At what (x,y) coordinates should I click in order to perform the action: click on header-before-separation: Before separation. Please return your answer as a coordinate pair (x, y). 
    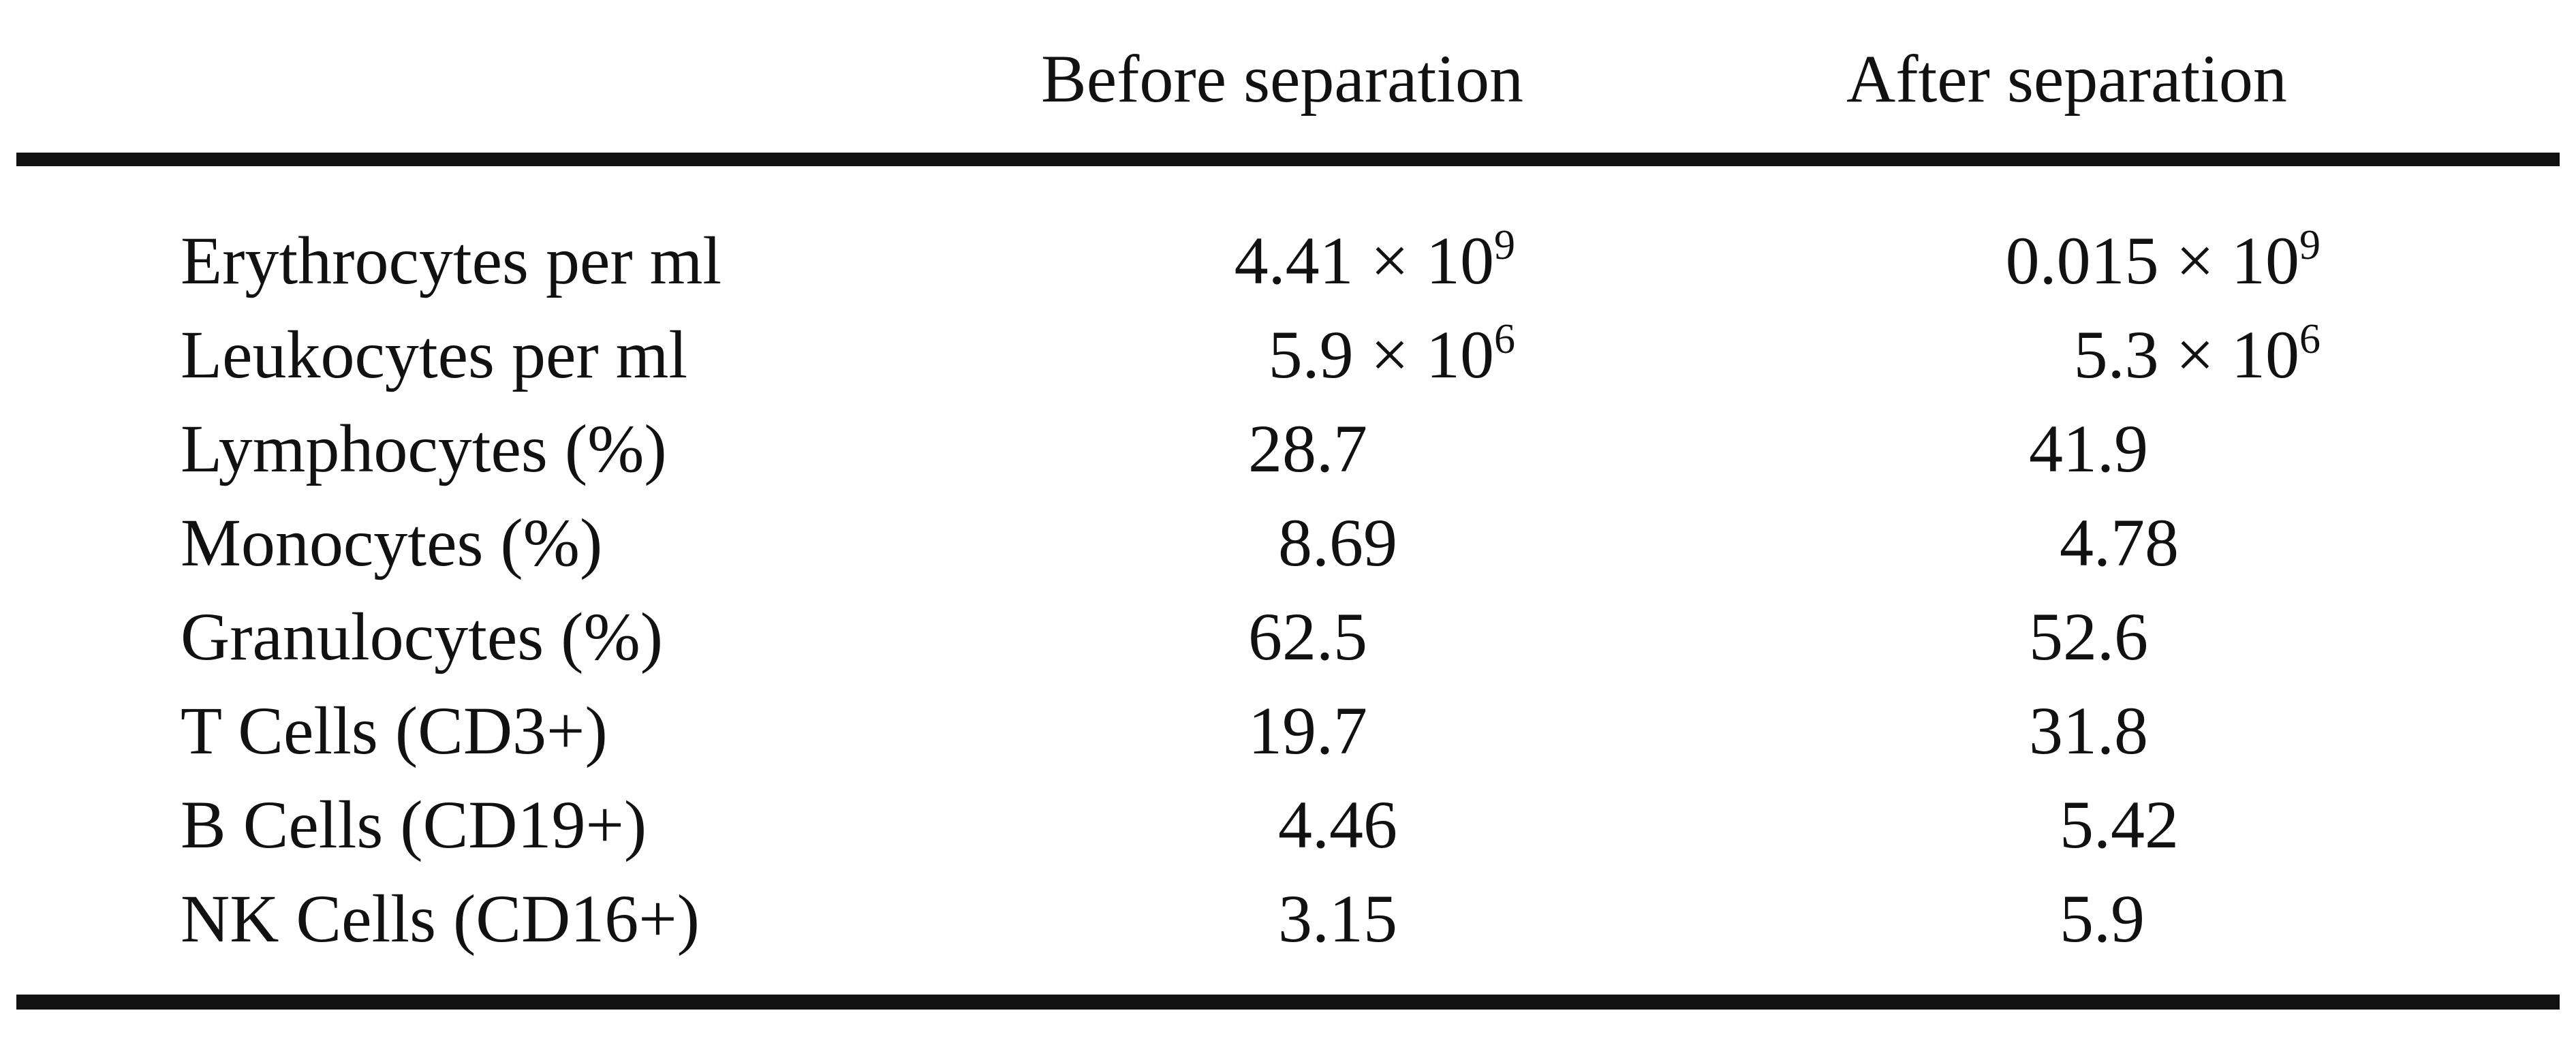
    Looking at the image, I should click on (1282, 79).